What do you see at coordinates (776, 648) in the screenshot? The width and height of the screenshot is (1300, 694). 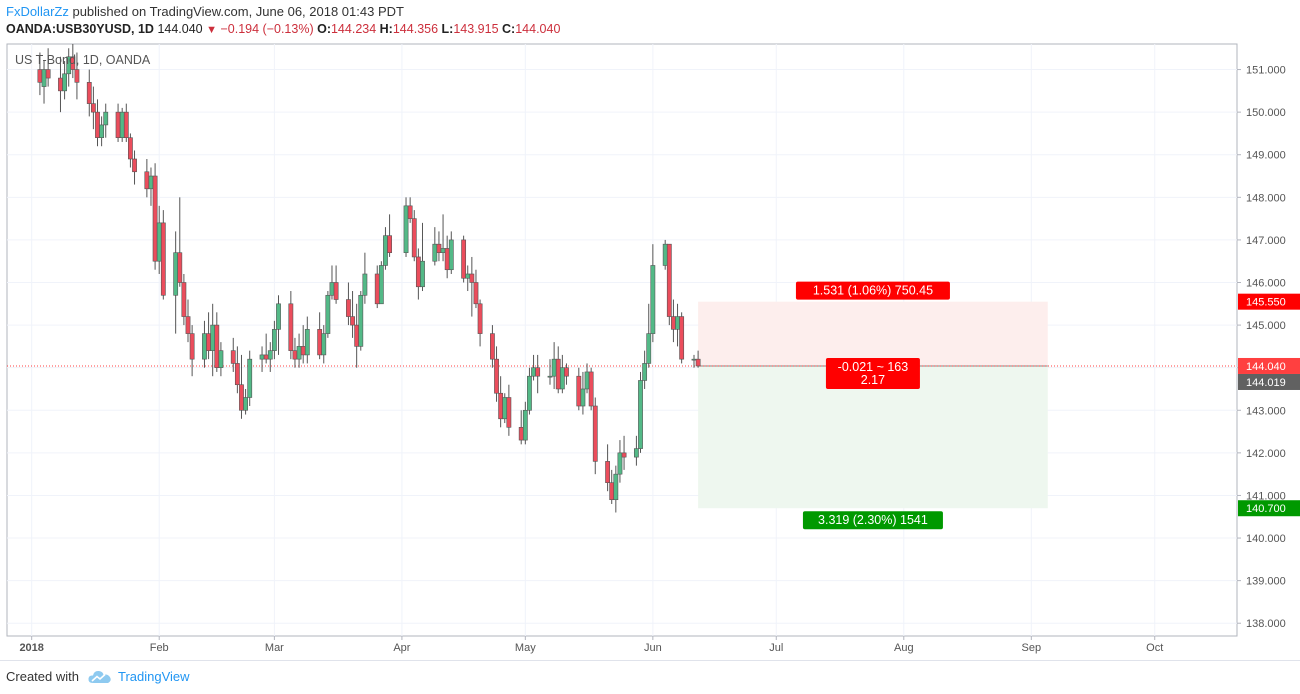 I see `x-tick-label: Jul` at bounding box center [776, 648].